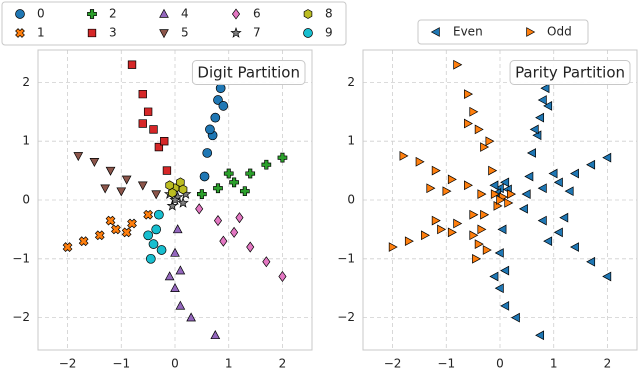  Describe the element at coordinates (185, 14) in the screenshot. I see `legend-label: 4` at that location.